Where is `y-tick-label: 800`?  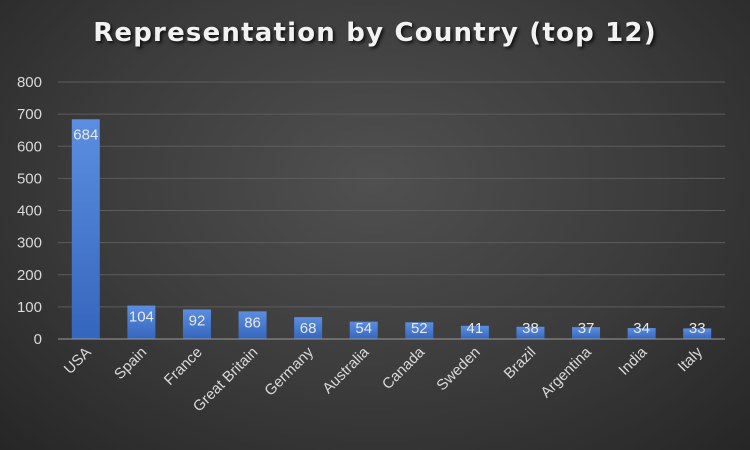
y-tick-label: 800 is located at coordinates (29, 82).